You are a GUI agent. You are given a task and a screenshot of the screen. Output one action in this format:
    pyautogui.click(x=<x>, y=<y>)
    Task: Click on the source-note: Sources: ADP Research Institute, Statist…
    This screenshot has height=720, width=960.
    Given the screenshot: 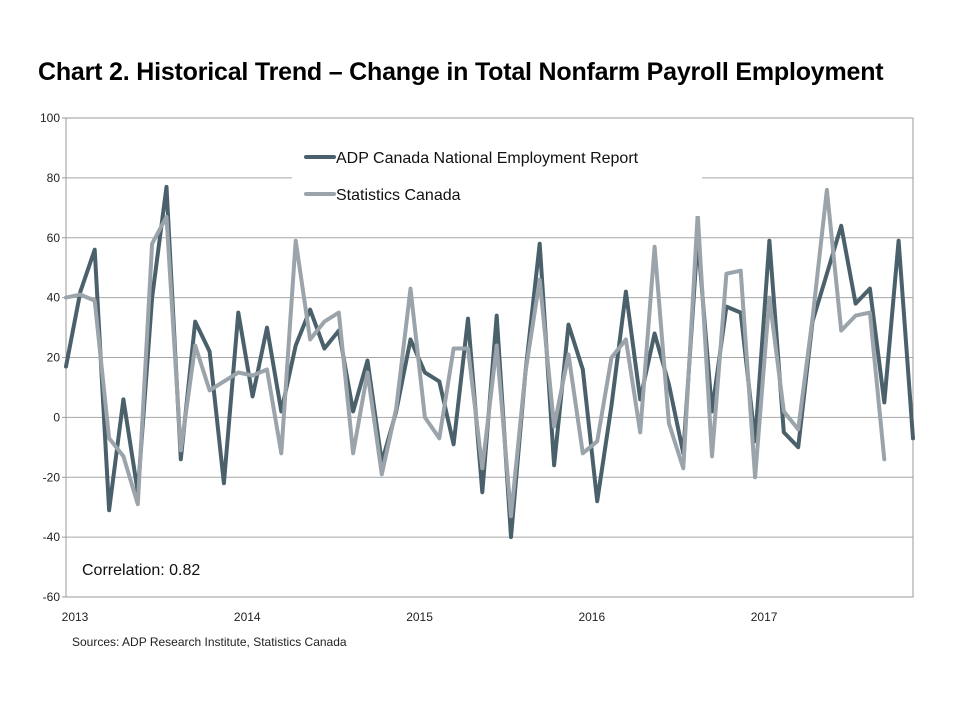 What is the action you would take?
    pyautogui.click(x=209, y=642)
    